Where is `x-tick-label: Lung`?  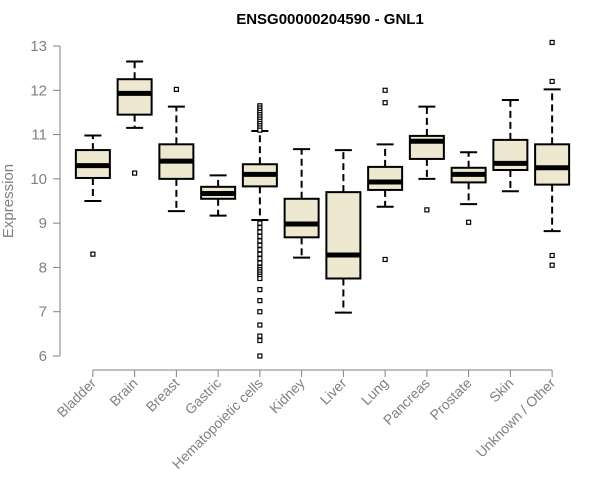
x-tick-label: Lung is located at coordinates (374, 391).